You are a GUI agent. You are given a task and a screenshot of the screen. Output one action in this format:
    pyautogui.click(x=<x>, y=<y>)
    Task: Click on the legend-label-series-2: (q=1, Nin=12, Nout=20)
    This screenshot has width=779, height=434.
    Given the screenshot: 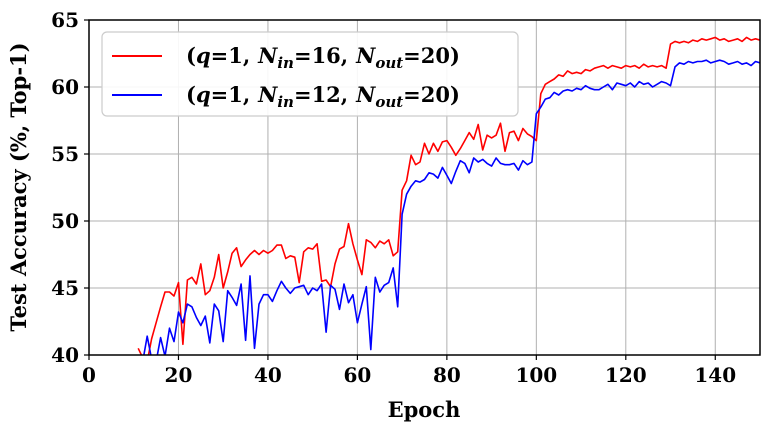 What is the action you would take?
    pyautogui.click(x=323, y=96)
    